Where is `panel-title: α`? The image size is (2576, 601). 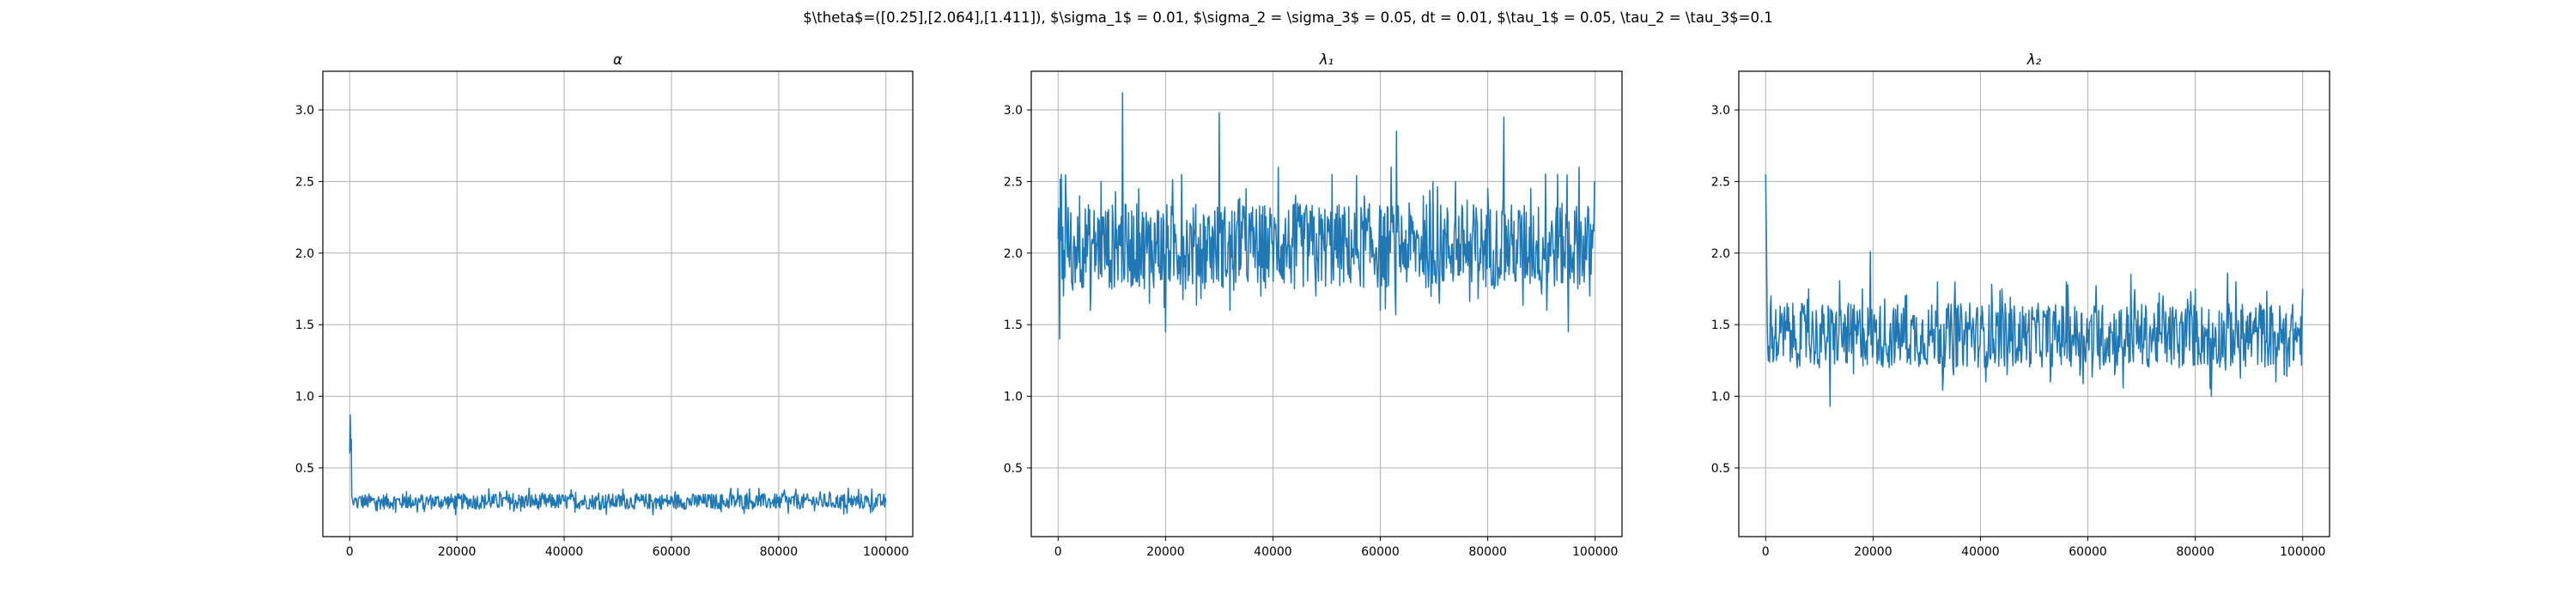 panel-title: α is located at coordinates (618, 60).